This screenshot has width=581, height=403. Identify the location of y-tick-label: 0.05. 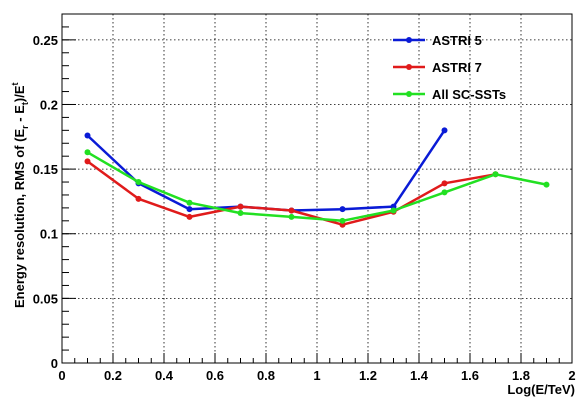
(45, 298).